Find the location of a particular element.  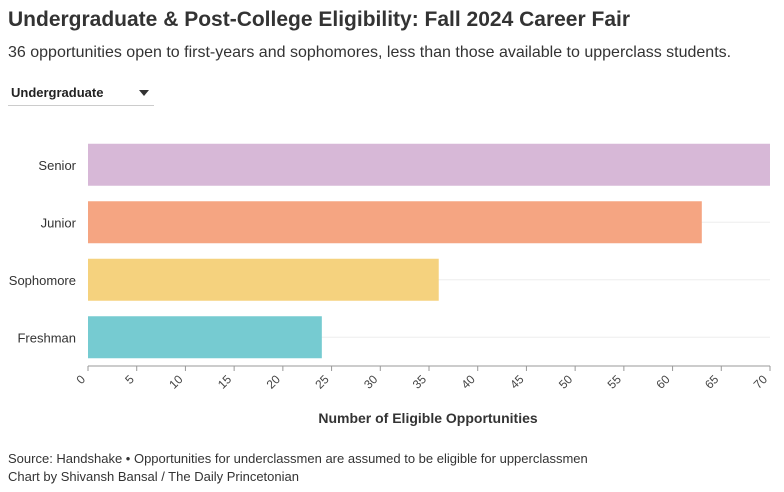

x-axis-label: Number of Eligible Opportunities is located at coordinates (428, 418).